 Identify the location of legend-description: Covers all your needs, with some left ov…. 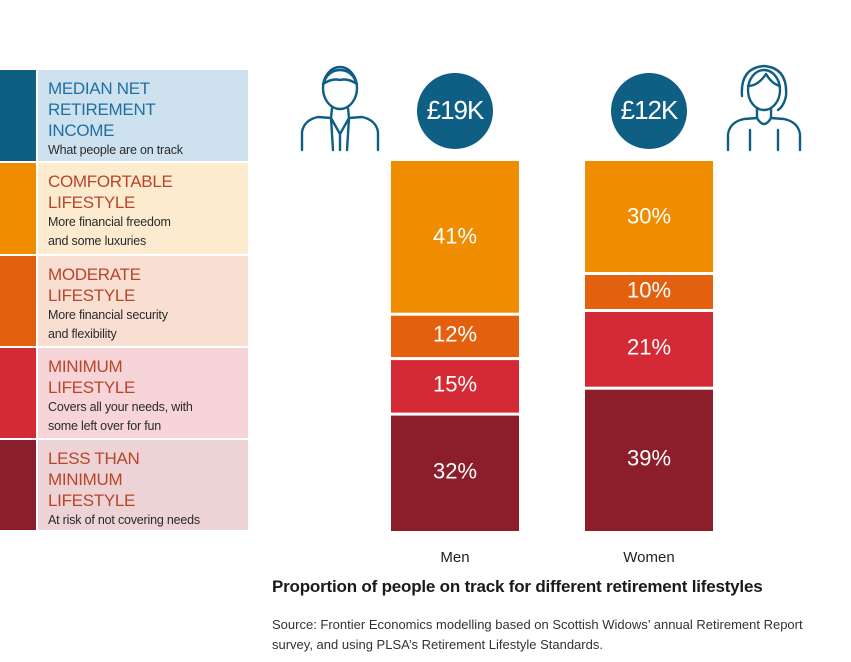
(120, 416).